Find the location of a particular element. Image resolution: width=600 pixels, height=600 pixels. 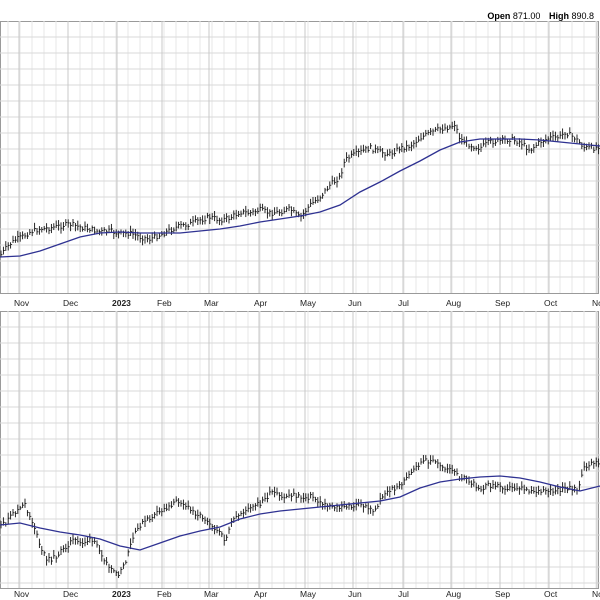

high-label: High is located at coordinates (558, 16).